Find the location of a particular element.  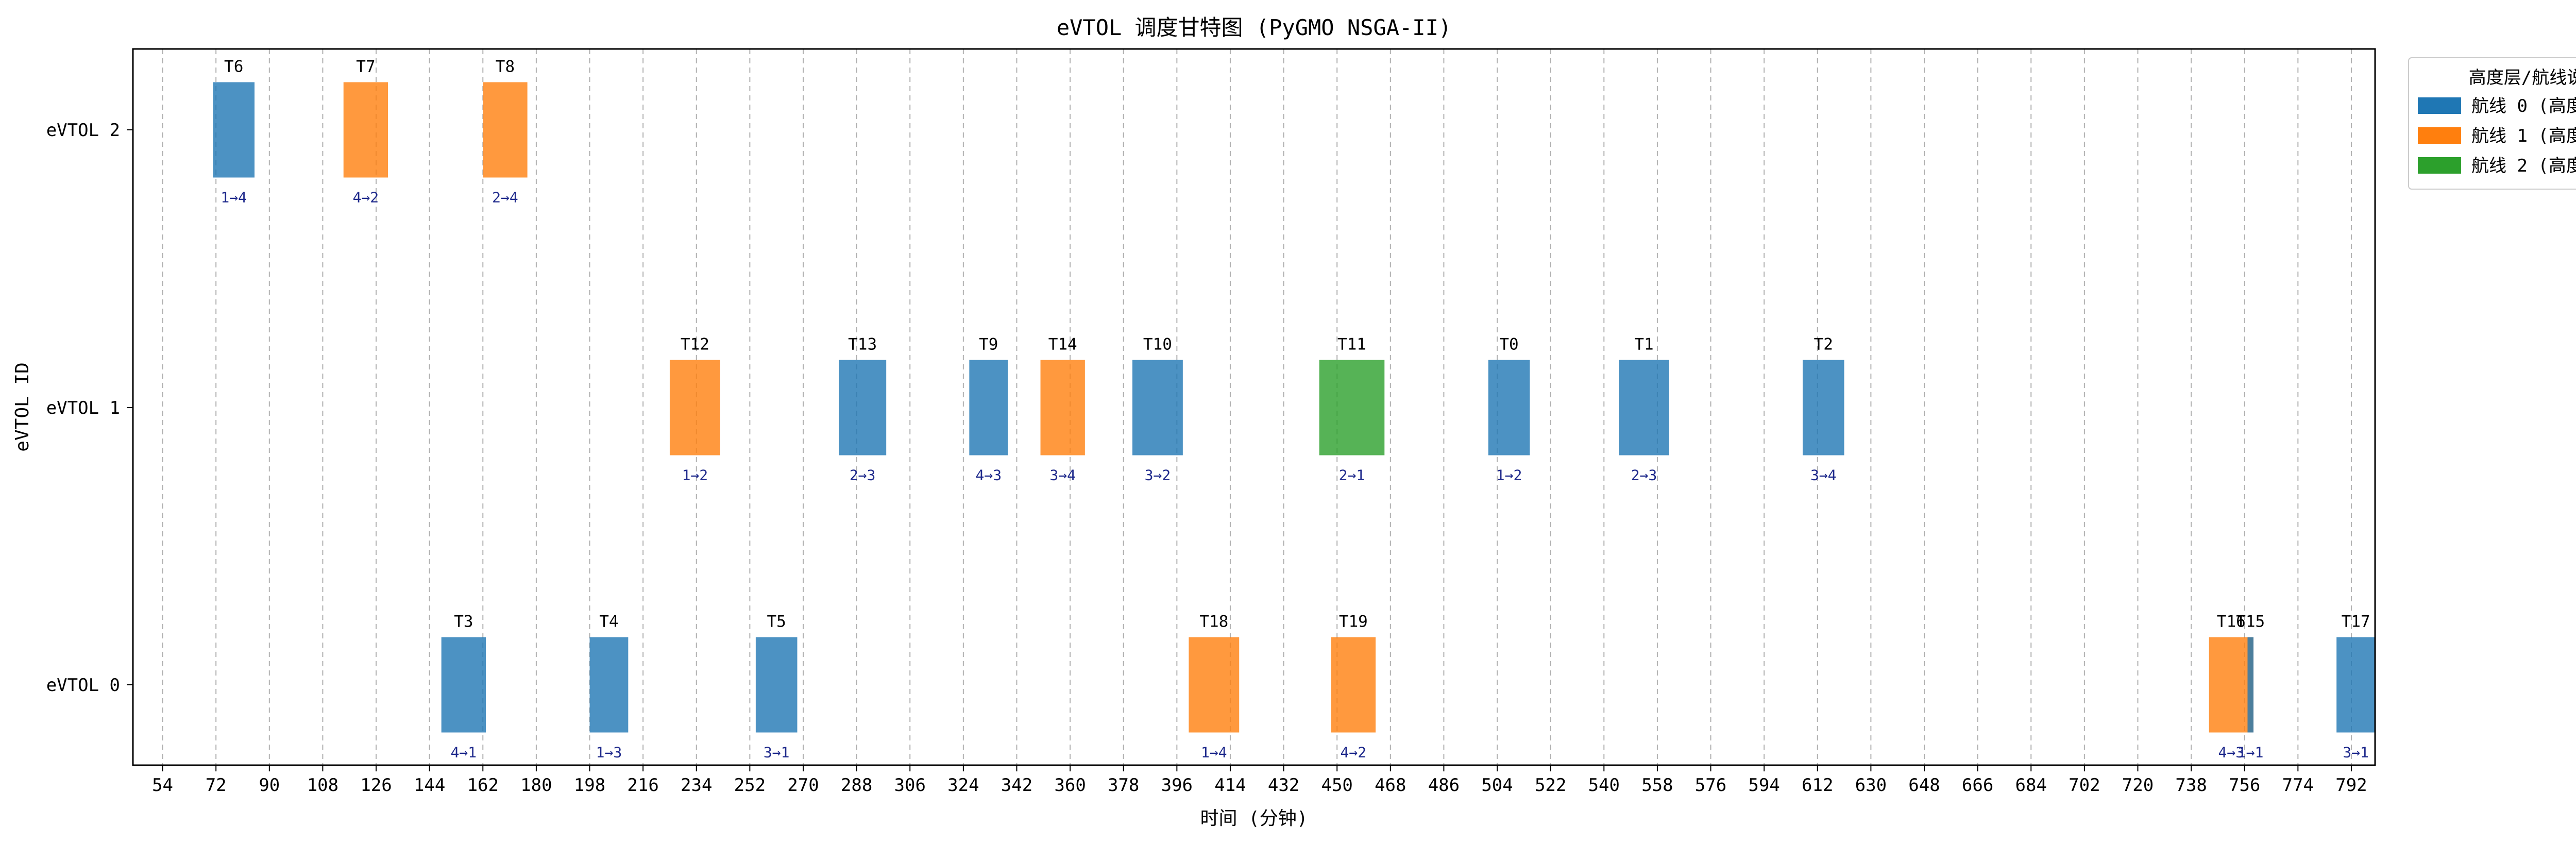

x-tick-label: 666 is located at coordinates (1977, 785).